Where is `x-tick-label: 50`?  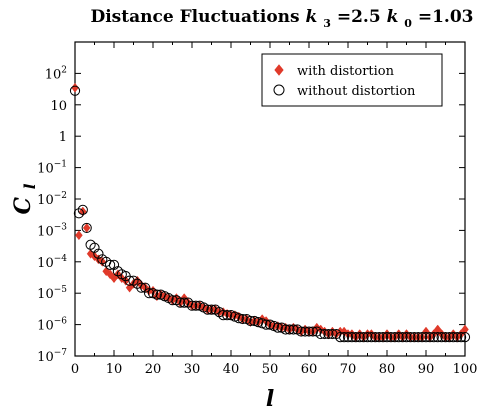 x-tick-label: 50 is located at coordinates (270, 369).